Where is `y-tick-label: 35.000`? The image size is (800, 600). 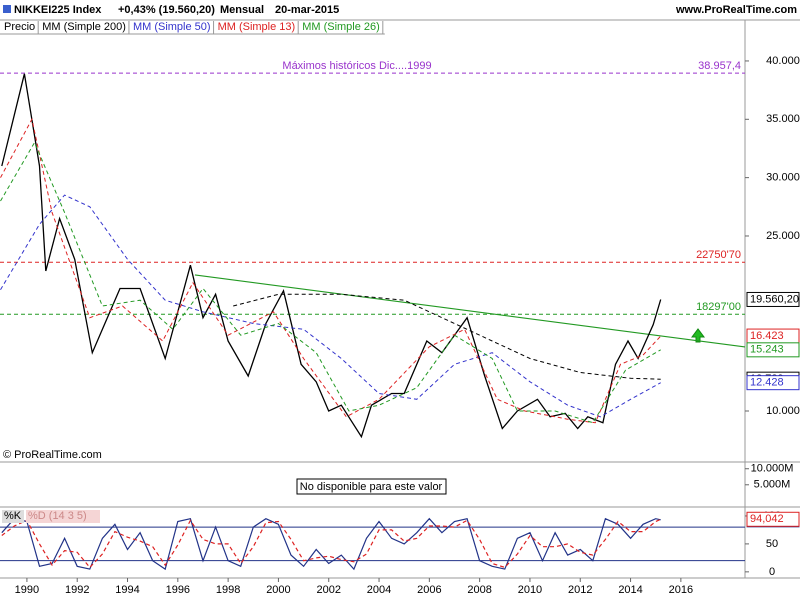
y-tick-label: 35.000 is located at coordinates (783, 119).